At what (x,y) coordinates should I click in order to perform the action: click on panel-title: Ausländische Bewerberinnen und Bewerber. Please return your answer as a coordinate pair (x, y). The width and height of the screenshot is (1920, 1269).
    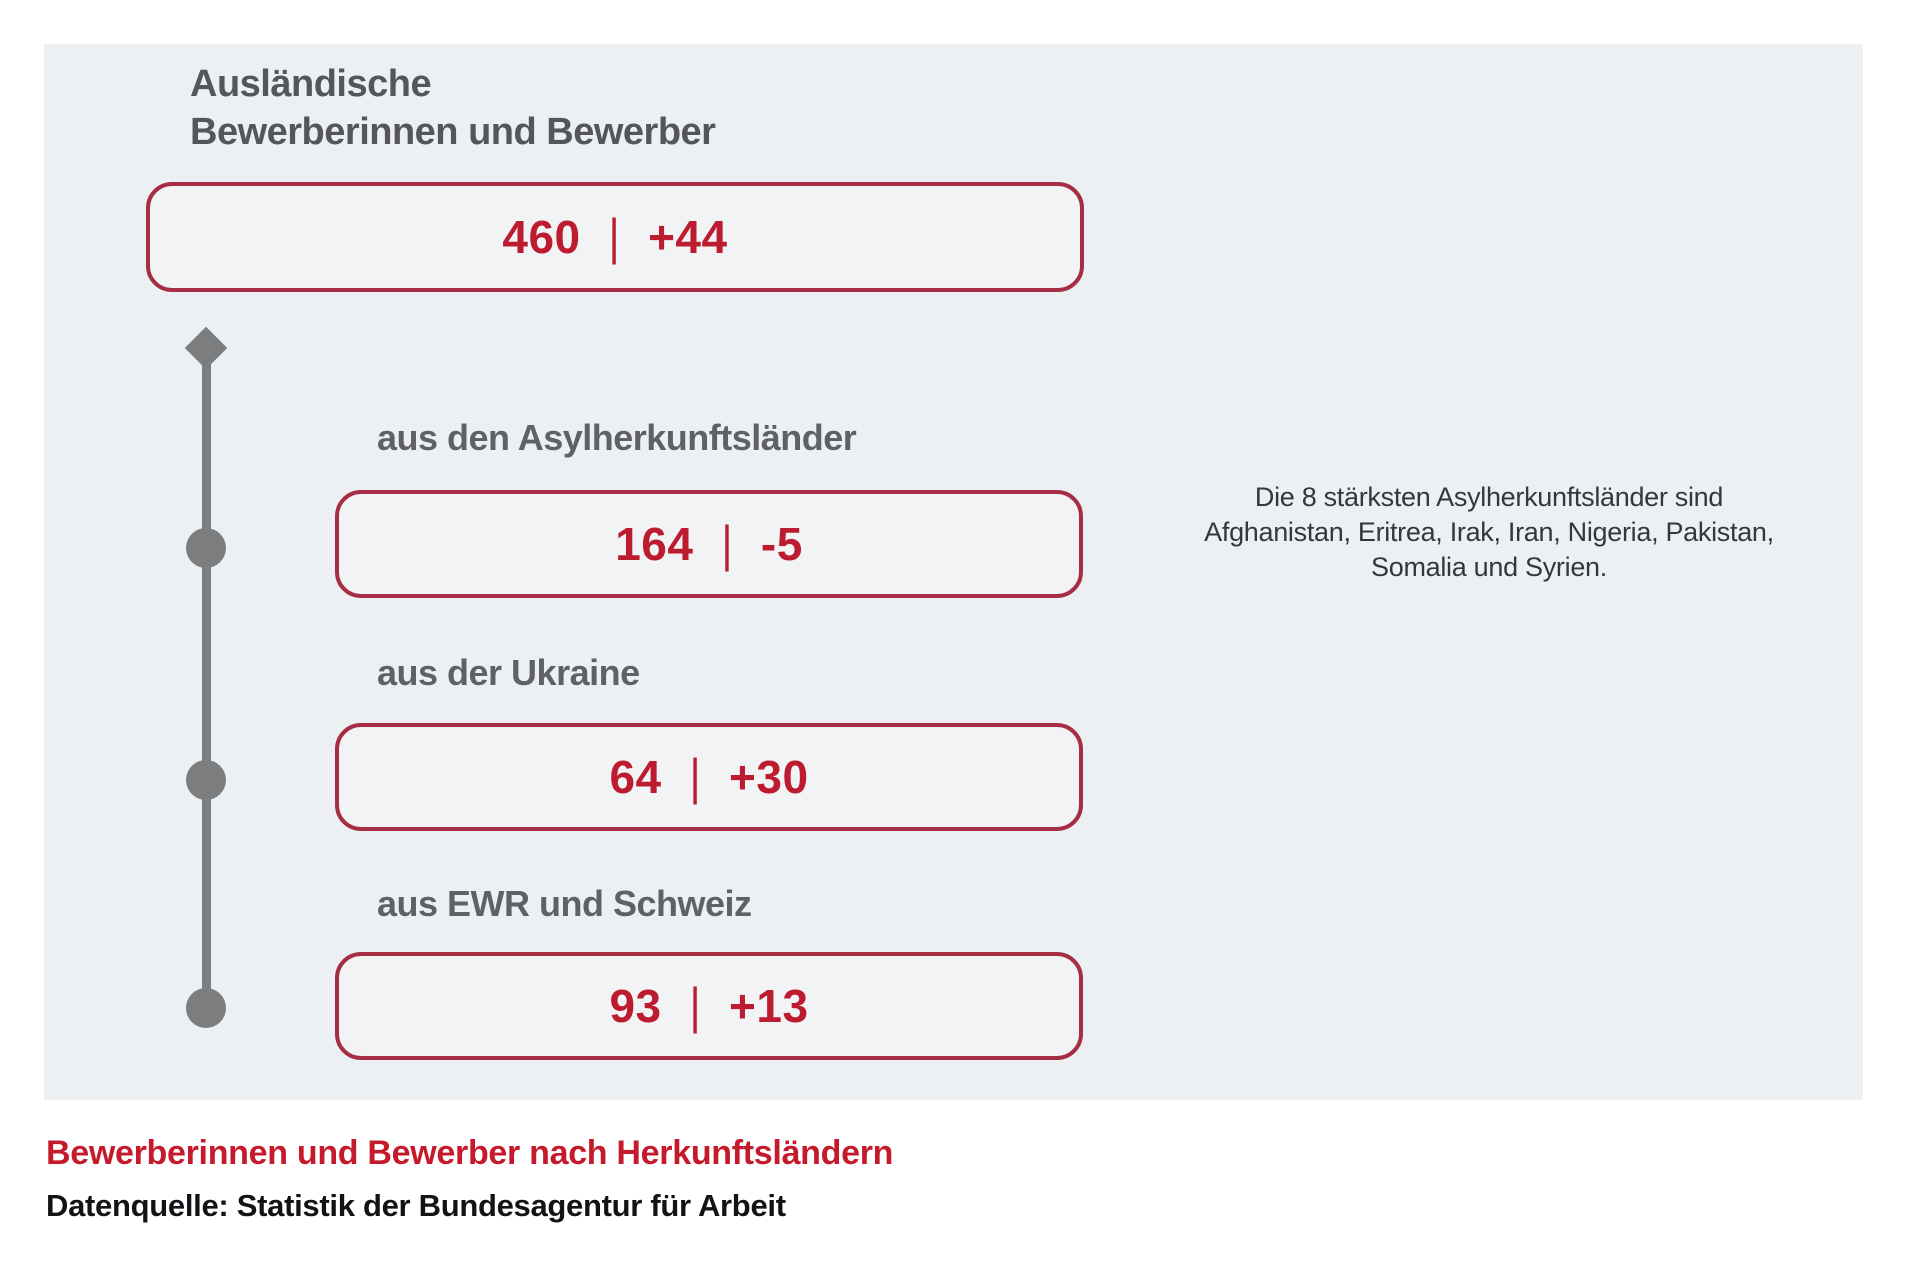
    Looking at the image, I should click on (453, 108).